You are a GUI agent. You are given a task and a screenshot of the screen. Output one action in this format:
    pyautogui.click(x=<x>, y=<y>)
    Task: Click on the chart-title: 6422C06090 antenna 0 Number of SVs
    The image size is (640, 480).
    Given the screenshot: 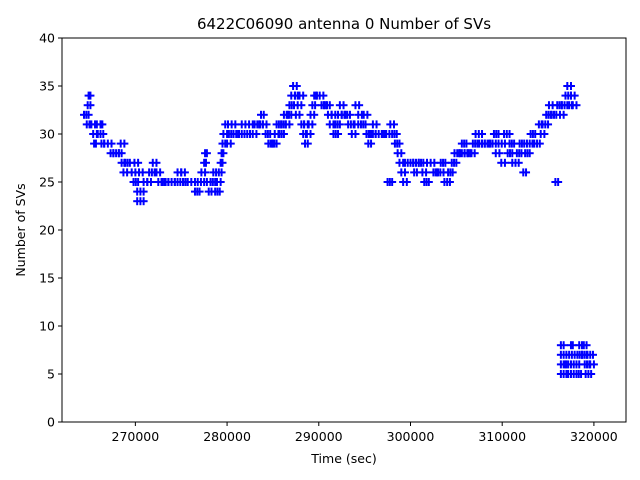 What is the action you would take?
    pyautogui.click(x=344, y=24)
    